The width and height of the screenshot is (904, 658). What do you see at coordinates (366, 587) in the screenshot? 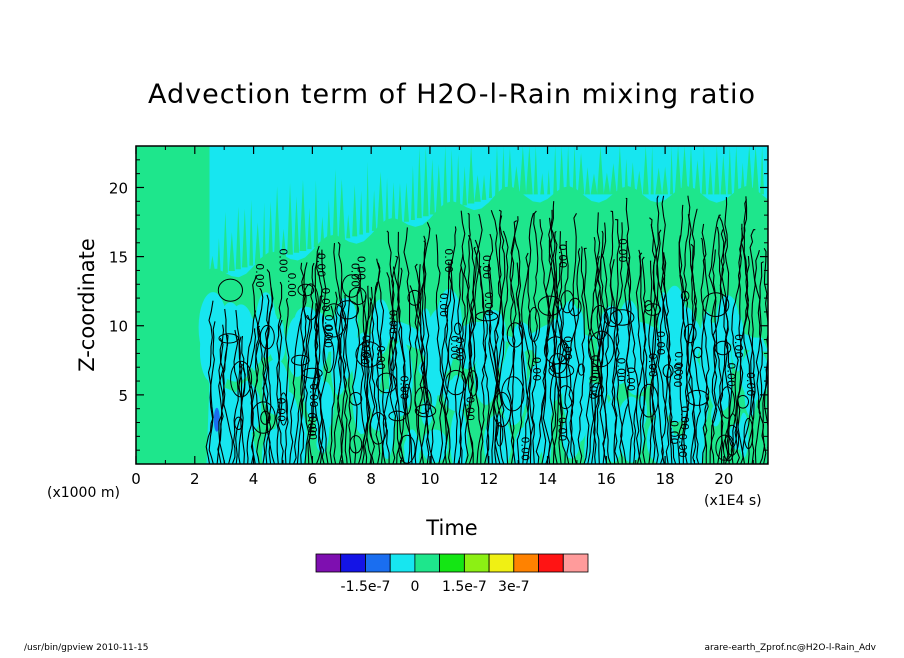
I see `colorbar-tick-label: -1.5e-7` at bounding box center [366, 587].